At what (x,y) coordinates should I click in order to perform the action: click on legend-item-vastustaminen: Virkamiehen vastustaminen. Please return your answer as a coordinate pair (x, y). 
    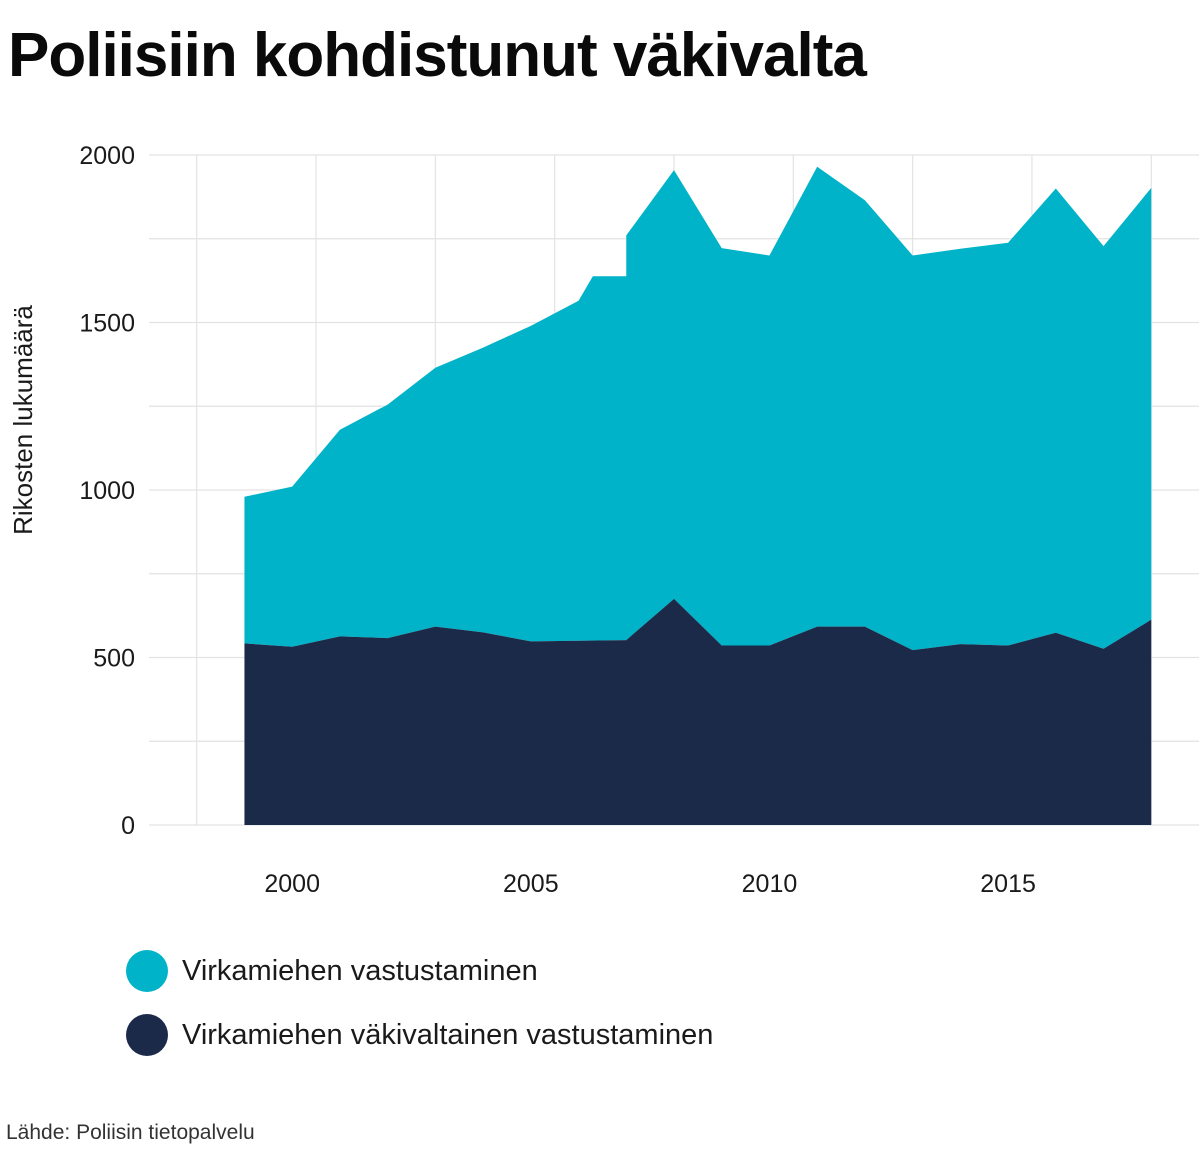
    Looking at the image, I should click on (419, 971).